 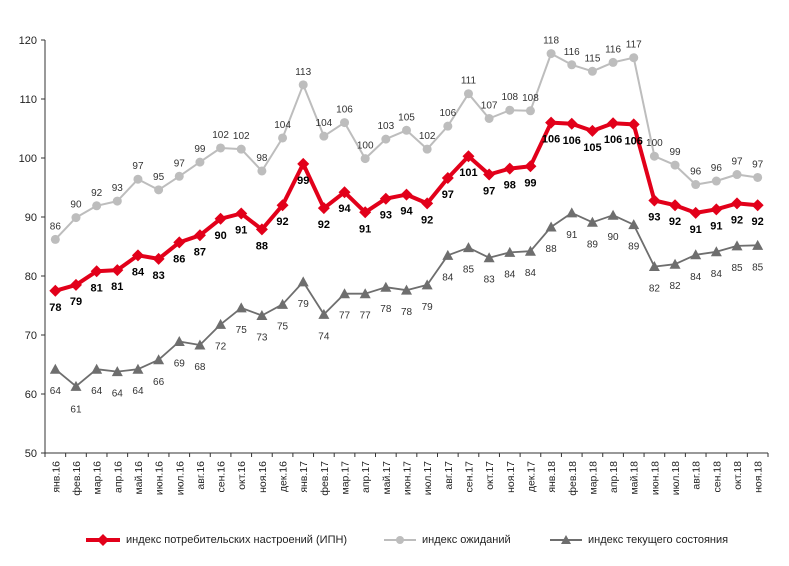 I want to click on data-label-expect: 115, so click(x=592, y=58).